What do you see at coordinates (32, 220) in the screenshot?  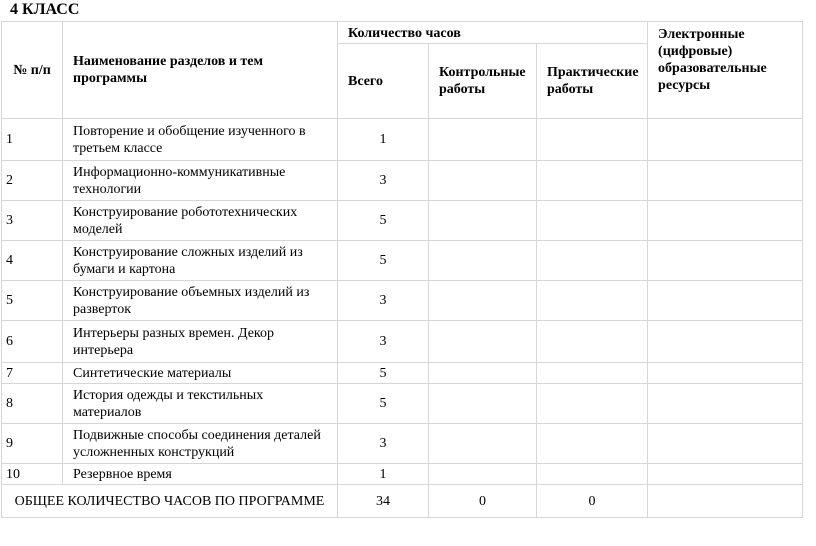 I see `row-num: 3` at bounding box center [32, 220].